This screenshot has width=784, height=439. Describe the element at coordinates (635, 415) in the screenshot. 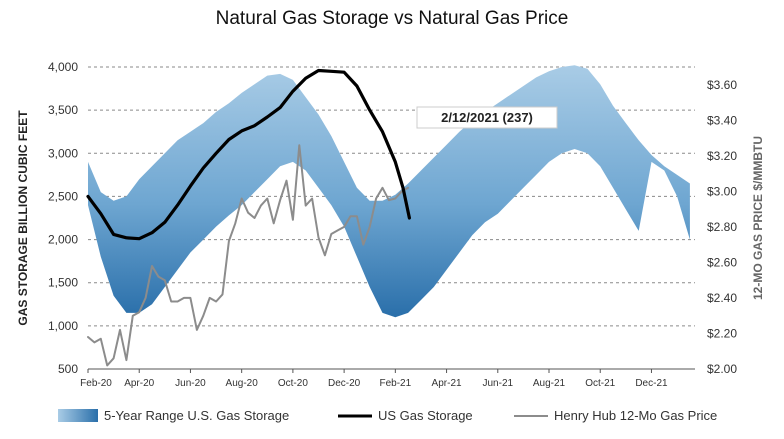

I see `legend-label-price: Henry Hub 12-Mo Gas Price` at that location.